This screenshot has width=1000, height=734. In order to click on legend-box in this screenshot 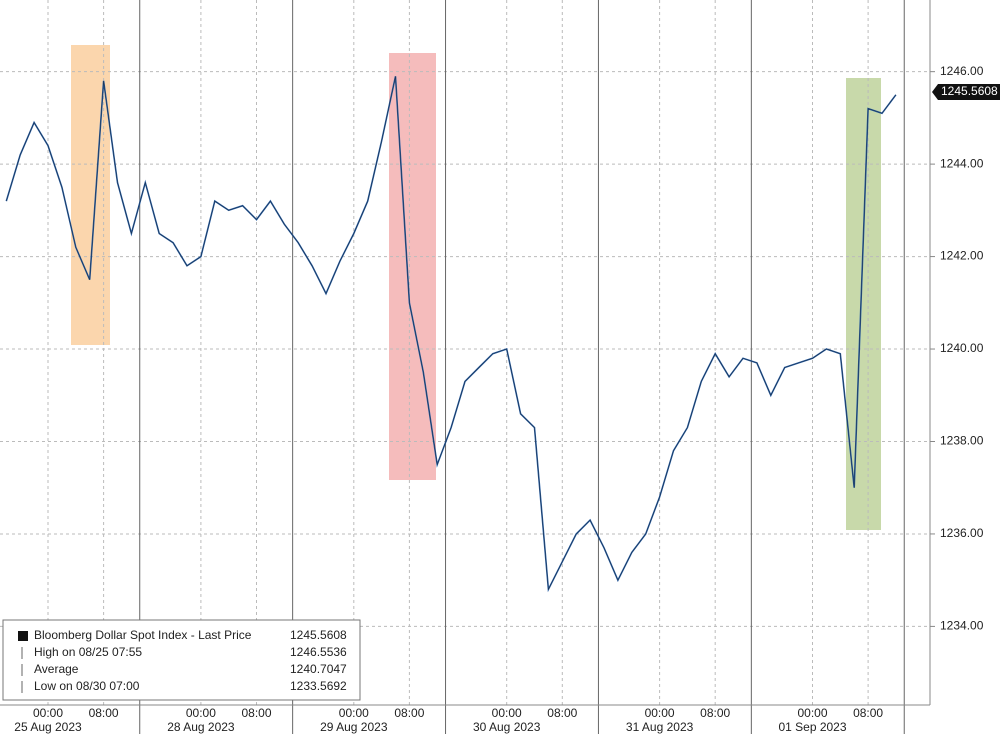, I will do `click(181, 660)`.